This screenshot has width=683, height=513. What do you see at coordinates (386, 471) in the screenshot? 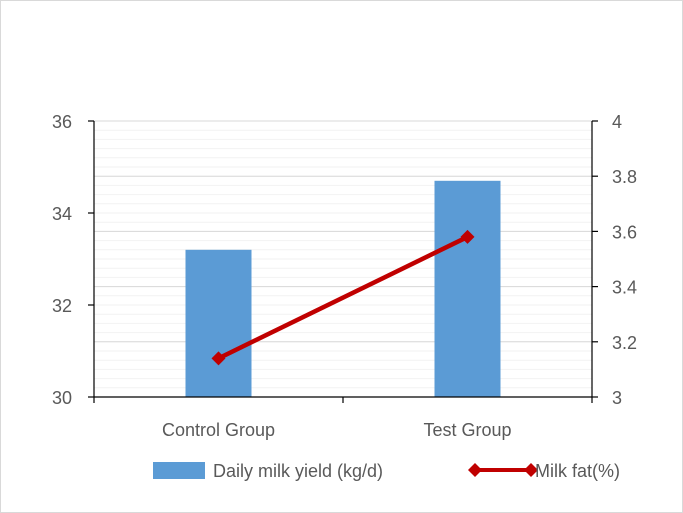
I see `legend: Daily milk yield (kg/d) Milk fat(%)` at bounding box center [386, 471].